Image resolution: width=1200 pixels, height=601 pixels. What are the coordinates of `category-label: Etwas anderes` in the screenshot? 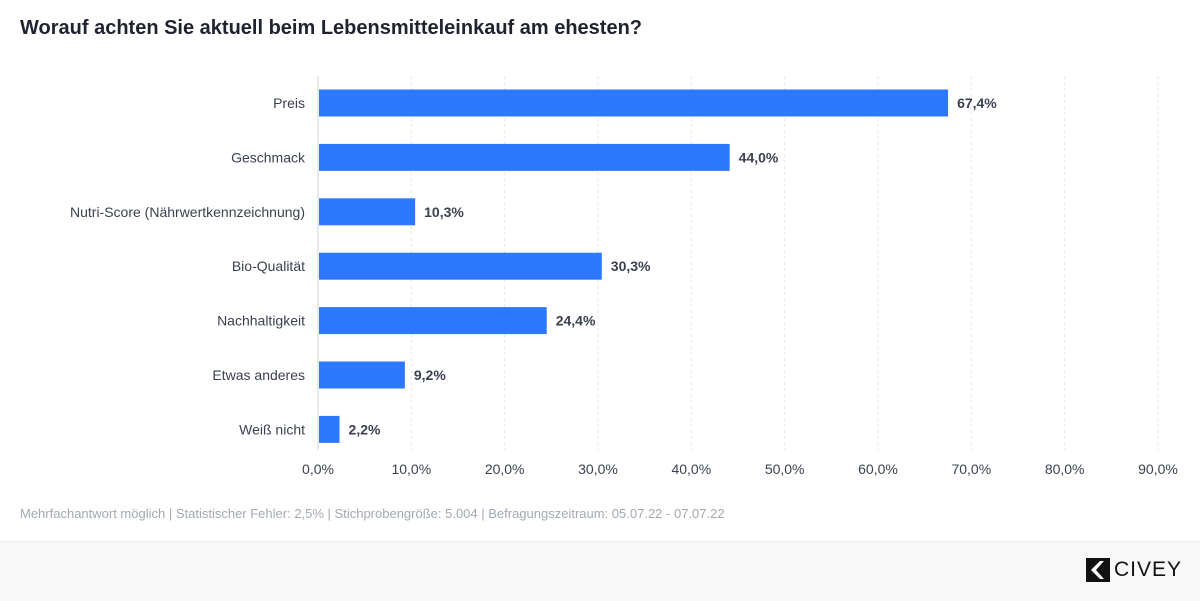 It's located at (258, 375).